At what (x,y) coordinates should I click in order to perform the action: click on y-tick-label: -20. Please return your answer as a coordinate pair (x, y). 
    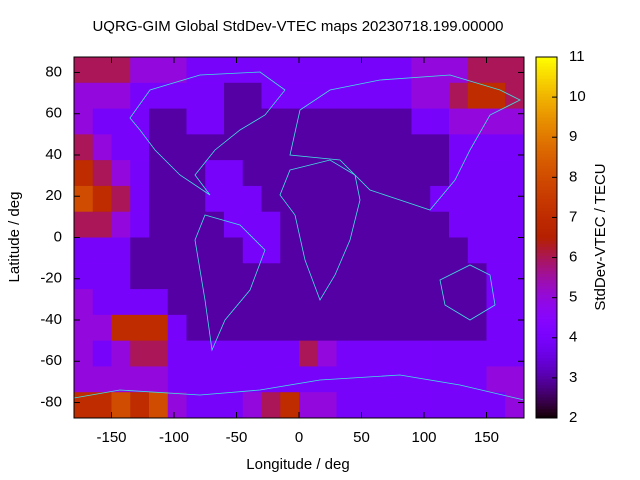
    Looking at the image, I should click on (51, 278).